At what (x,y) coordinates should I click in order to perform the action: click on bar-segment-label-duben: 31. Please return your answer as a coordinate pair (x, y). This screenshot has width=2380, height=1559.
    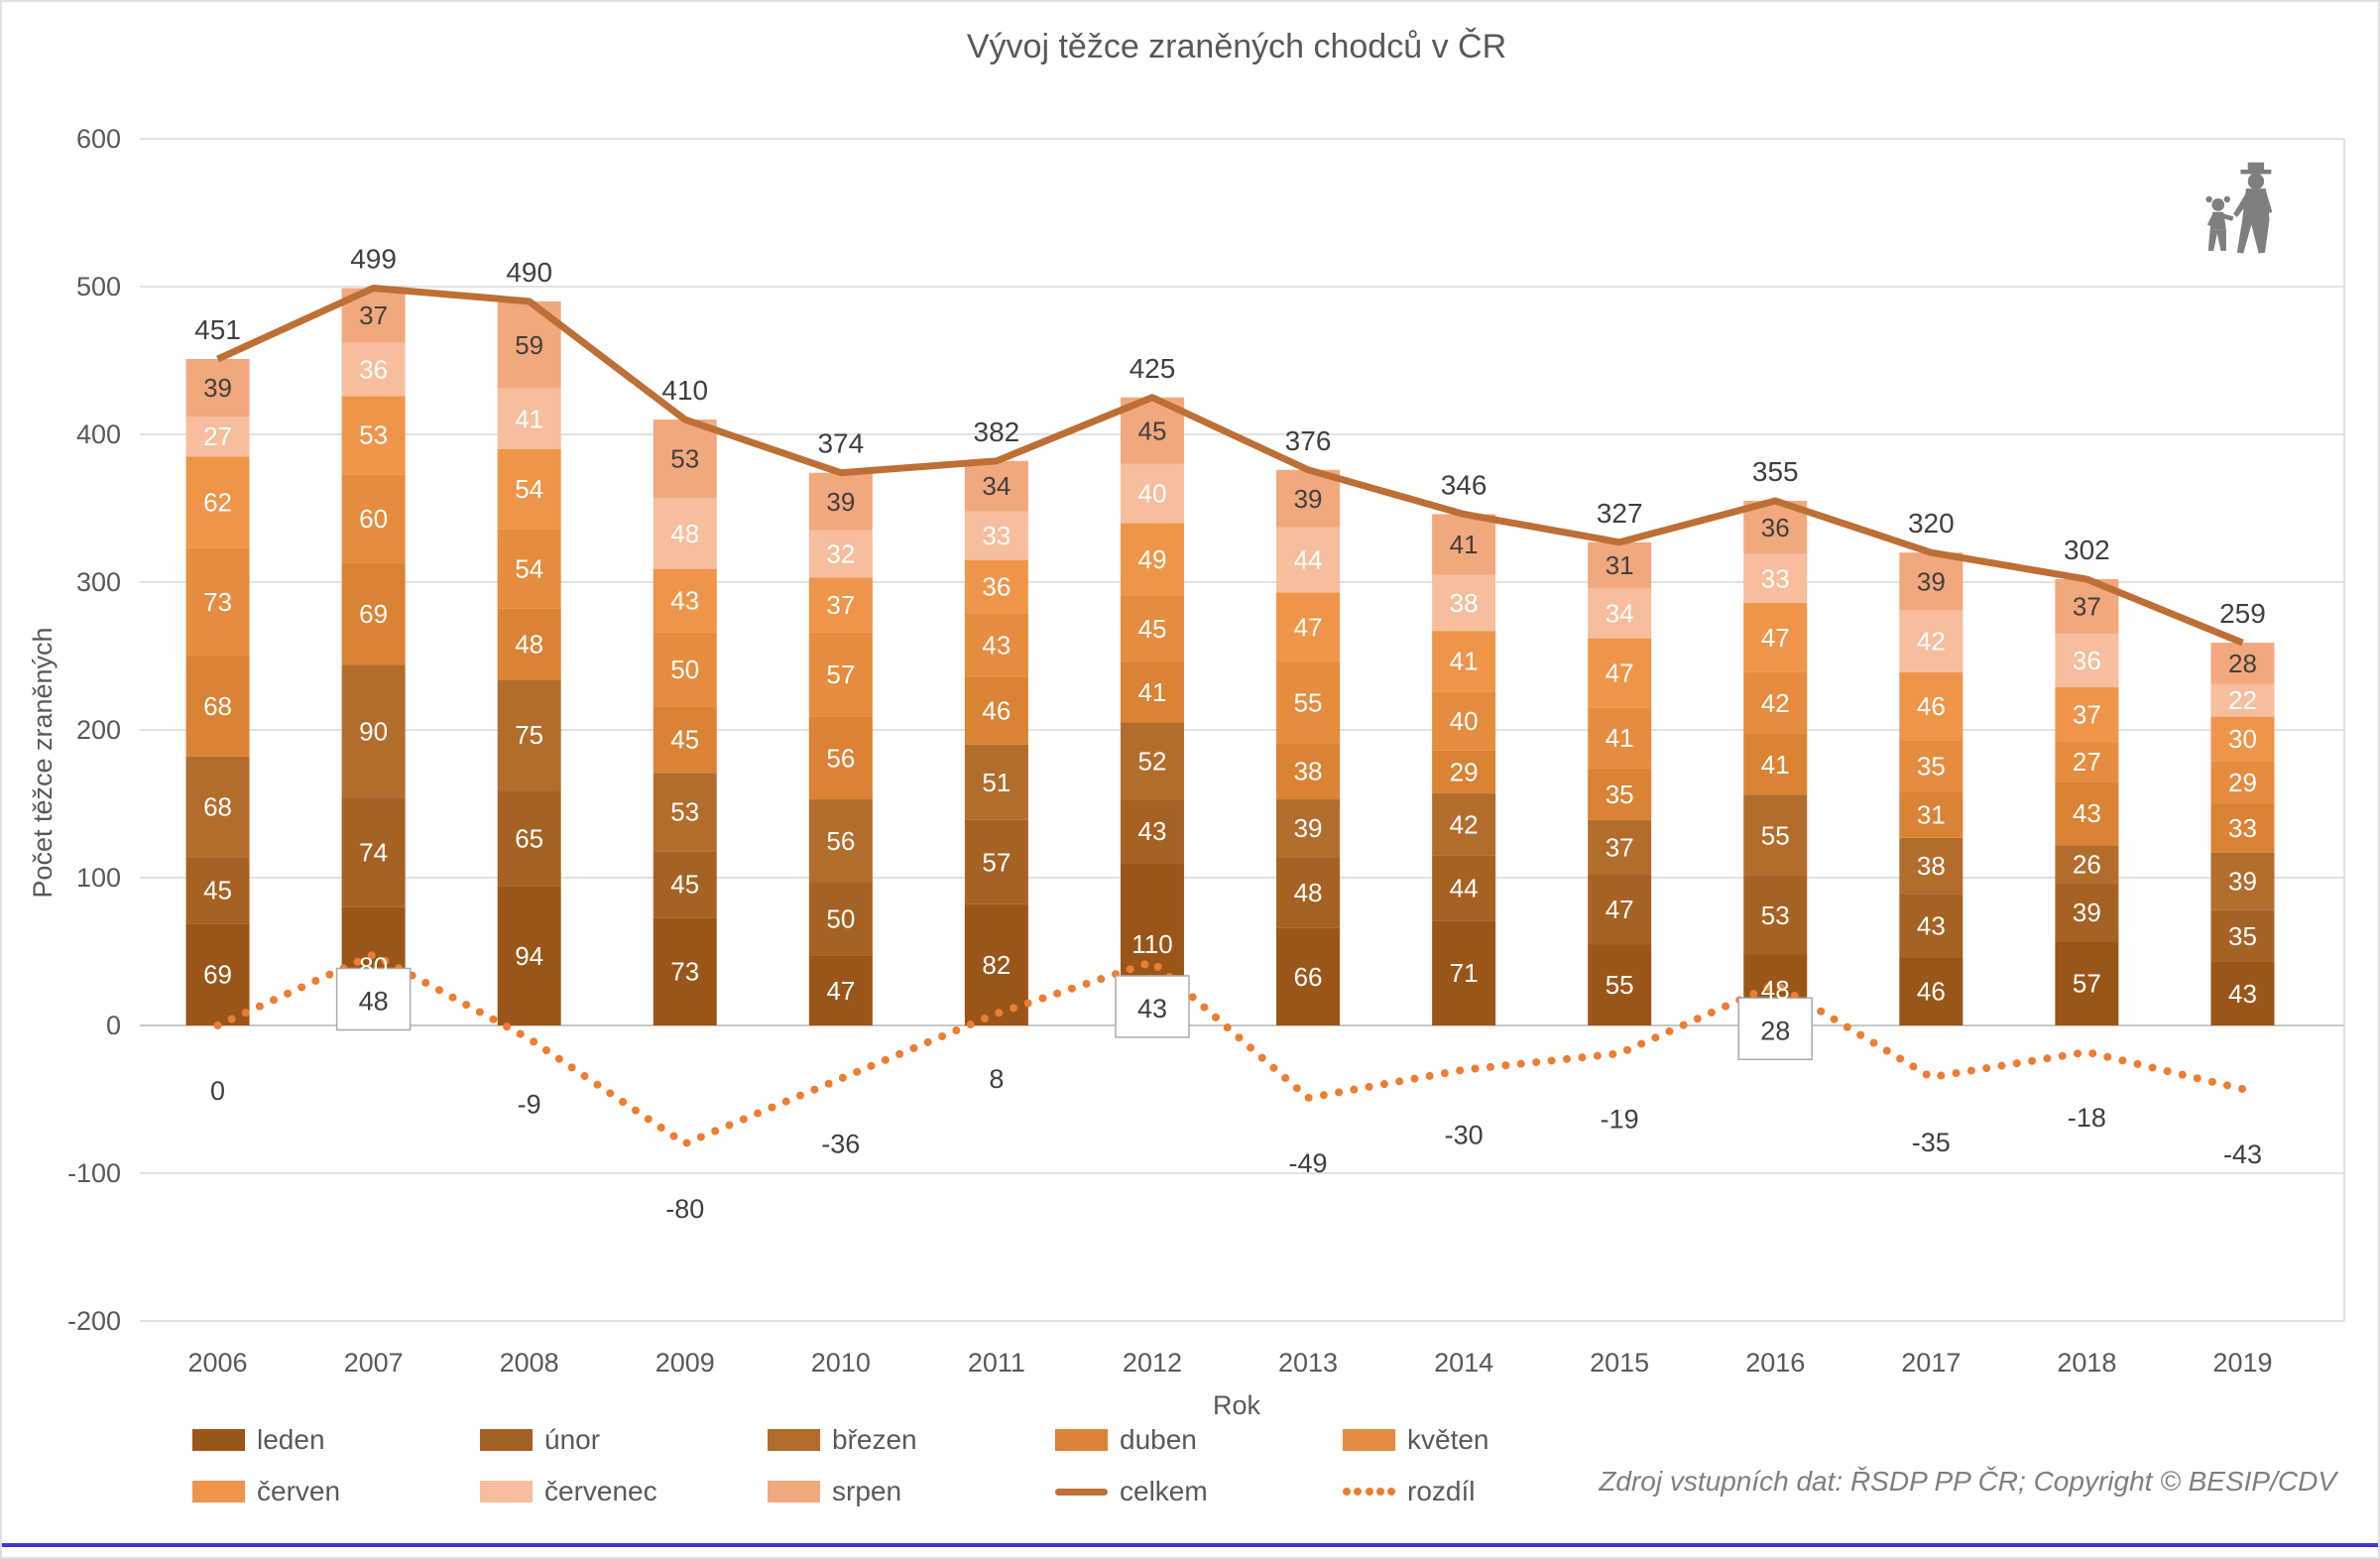
    Looking at the image, I should click on (1931, 815).